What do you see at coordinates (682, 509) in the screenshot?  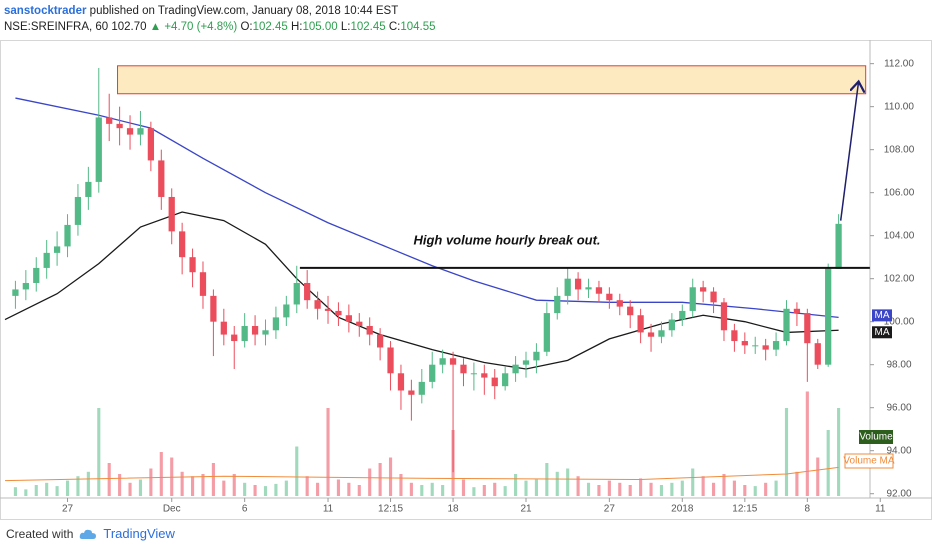 I see `x-tick-label: 2018` at bounding box center [682, 509].